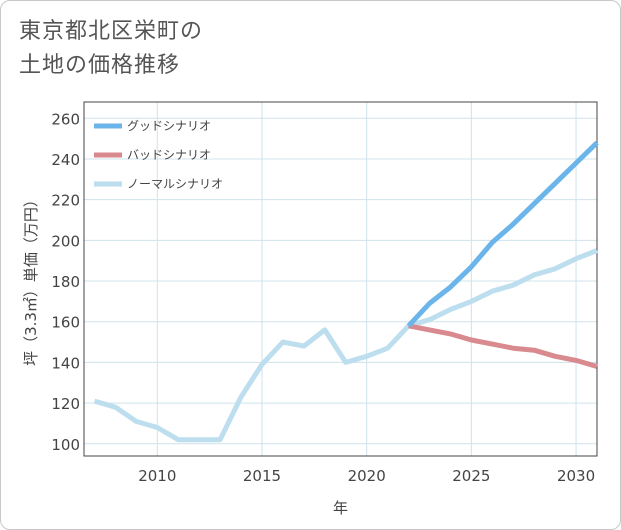  What do you see at coordinates (65, 160) in the screenshot?
I see `y-tick-label: 240` at bounding box center [65, 160].